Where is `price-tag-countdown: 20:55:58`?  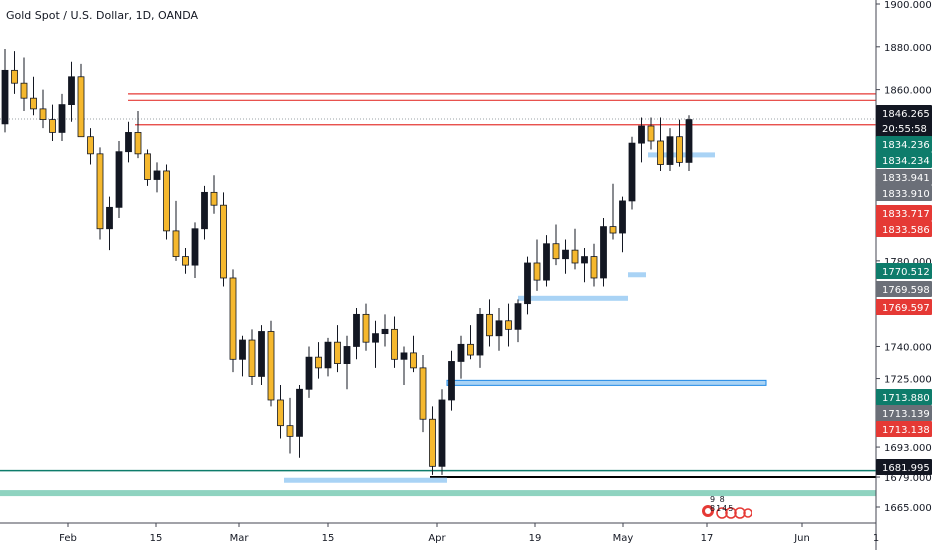 price-tag-countdown: 20:55:58 is located at coordinates (904, 129).